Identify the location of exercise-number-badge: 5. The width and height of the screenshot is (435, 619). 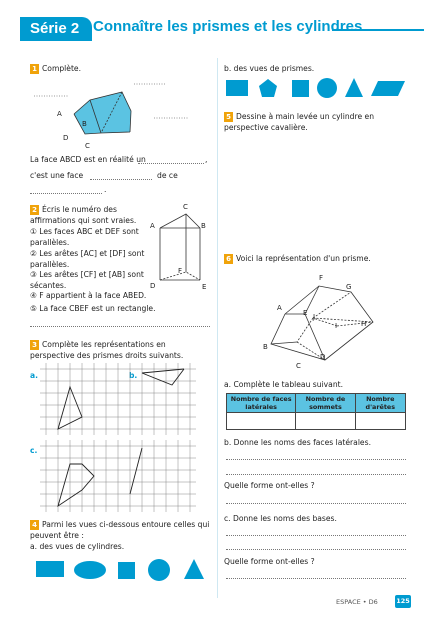
(228, 117).